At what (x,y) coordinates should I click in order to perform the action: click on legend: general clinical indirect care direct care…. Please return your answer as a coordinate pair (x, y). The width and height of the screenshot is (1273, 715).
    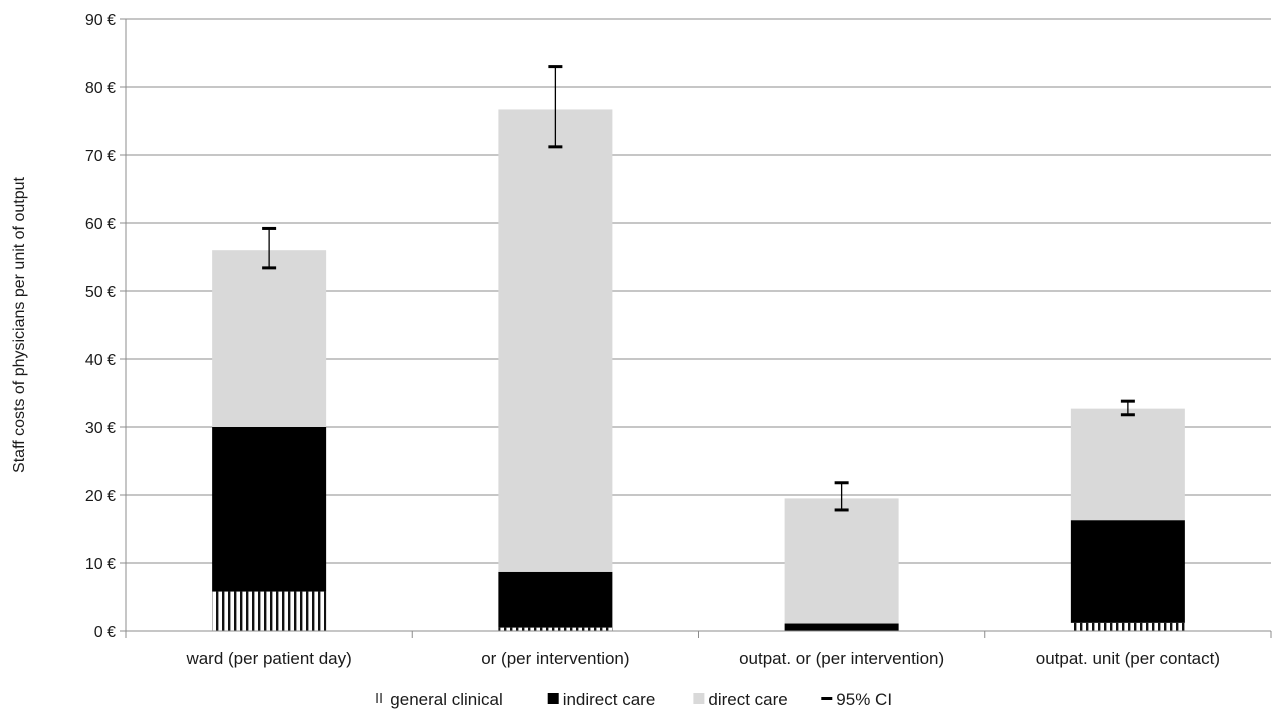
    Looking at the image, I should click on (634, 699).